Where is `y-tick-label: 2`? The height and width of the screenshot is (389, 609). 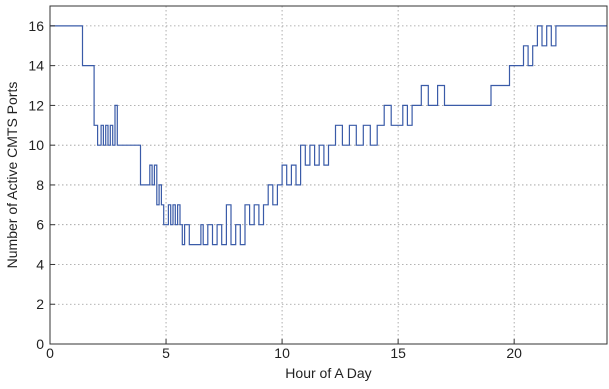 y-tick-label: 2 is located at coordinates (40, 304).